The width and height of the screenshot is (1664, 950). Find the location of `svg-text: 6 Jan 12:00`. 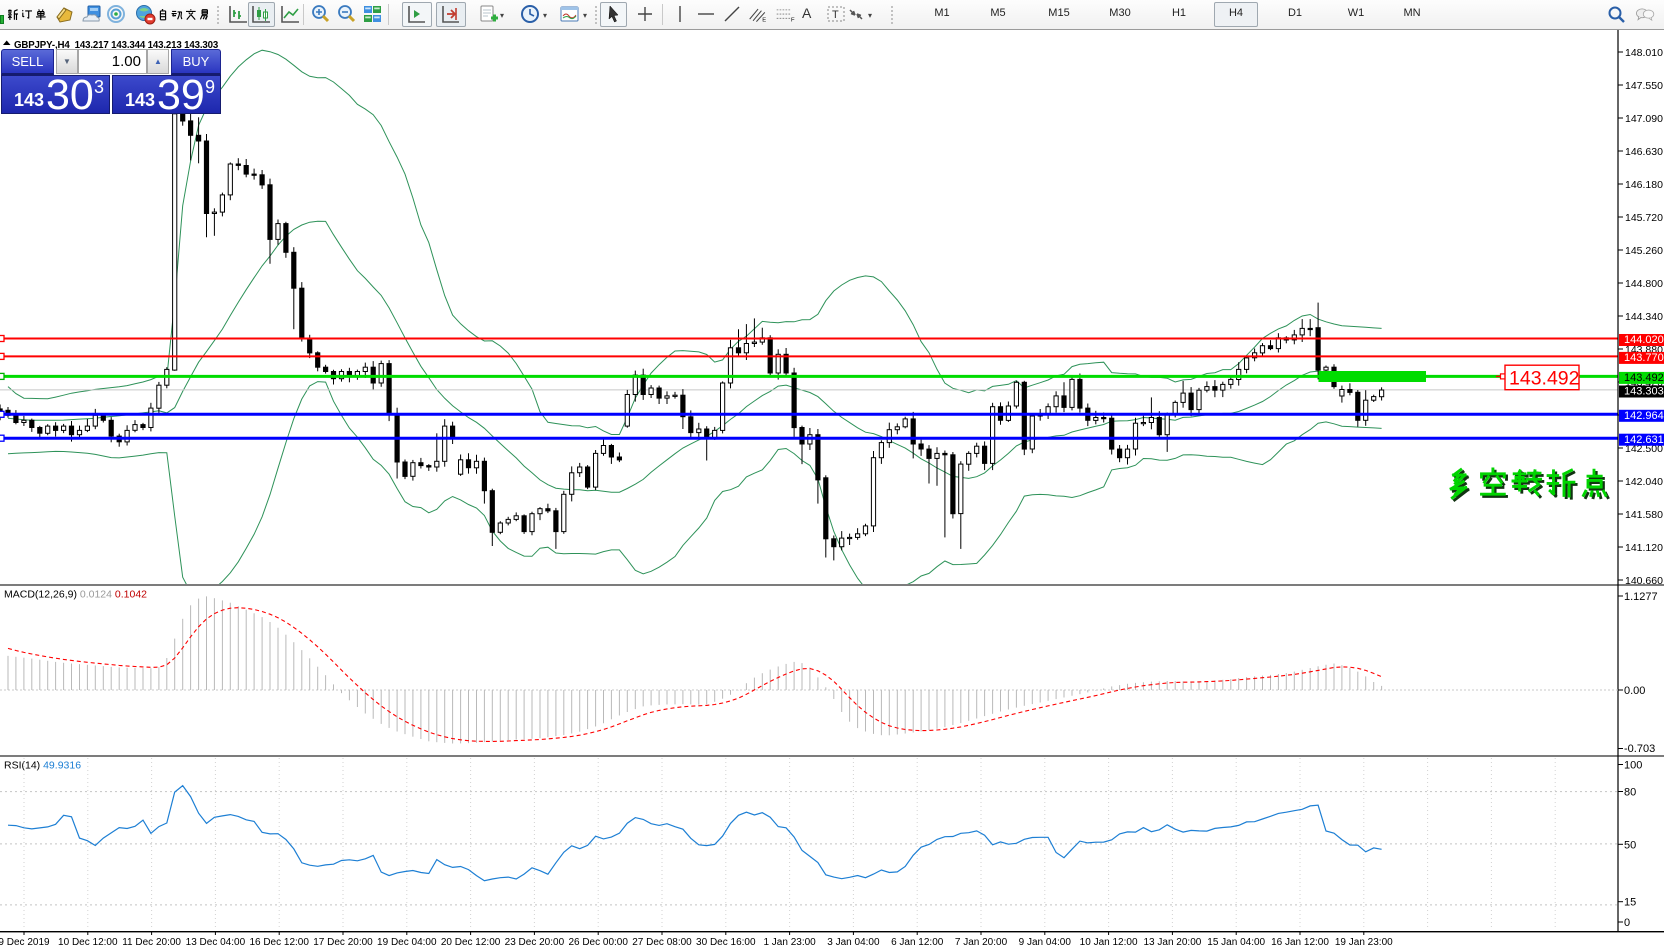

svg-text: 6 Jan 12:00 is located at coordinates (917, 942).